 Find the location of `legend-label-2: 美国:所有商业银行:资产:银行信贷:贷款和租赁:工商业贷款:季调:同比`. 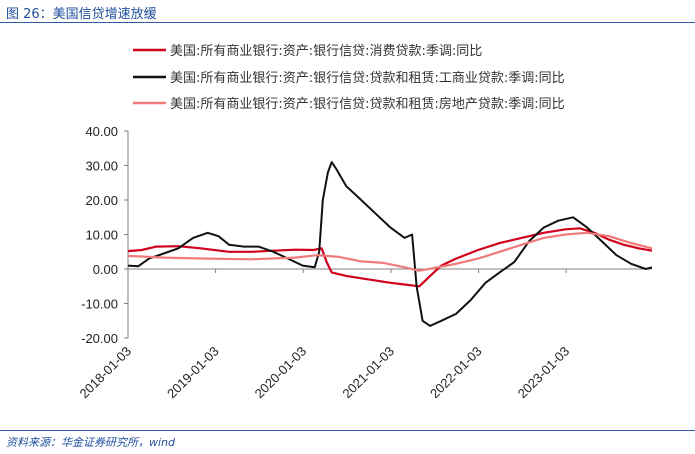

legend-label-2: 美国:所有商业银行:资产:银行信贷:贷款和租赁:工商业贷款:季调:同比 is located at coordinates (367, 78).